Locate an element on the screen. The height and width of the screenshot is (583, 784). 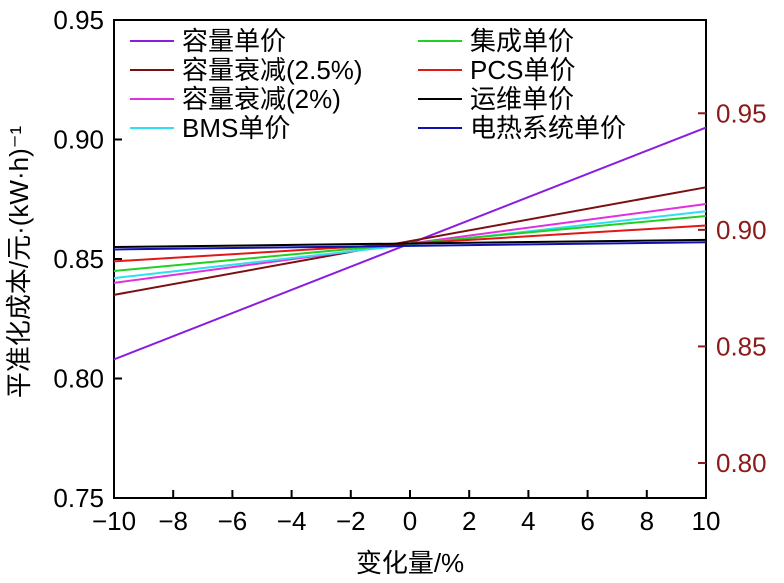
y-tick-label: 0.90 is located at coordinates (78, 140).